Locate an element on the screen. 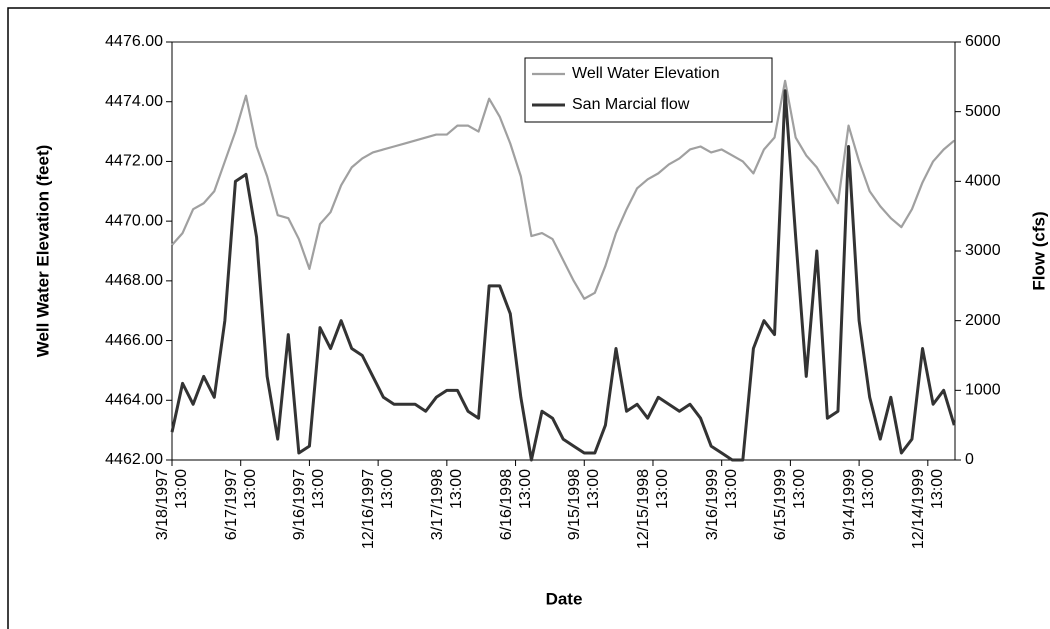 This screenshot has height=629, width=1050. y-tick-label: 4476.00 is located at coordinates (134, 41).